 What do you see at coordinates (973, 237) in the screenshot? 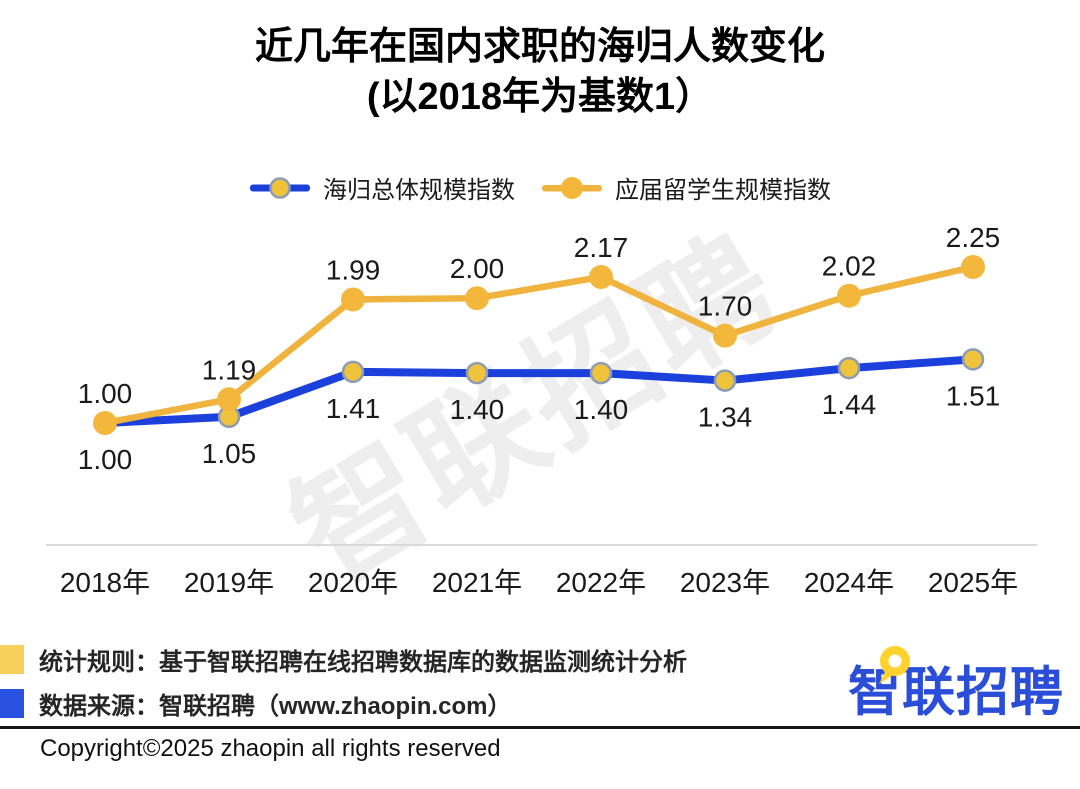
I see `series-1-value-label: 2.25` at bounding box center [973, 237].